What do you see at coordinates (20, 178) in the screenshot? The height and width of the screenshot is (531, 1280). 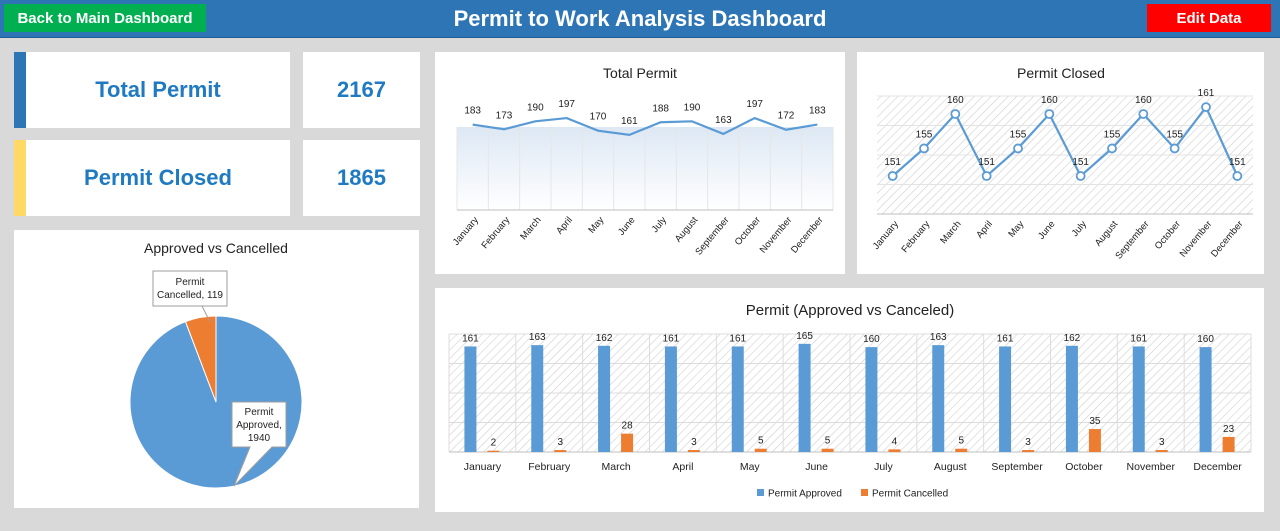 I see `accent-bar` at bounding box center [20, 178].